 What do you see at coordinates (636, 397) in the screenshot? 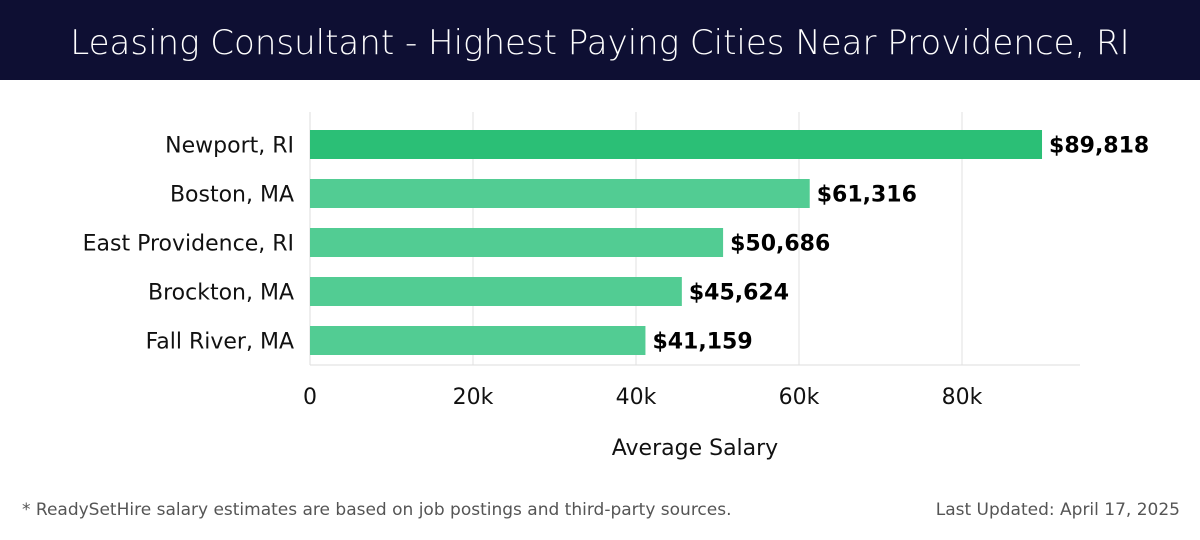
I see `x-tick-label: 40k` at bounding box center [636, 397].